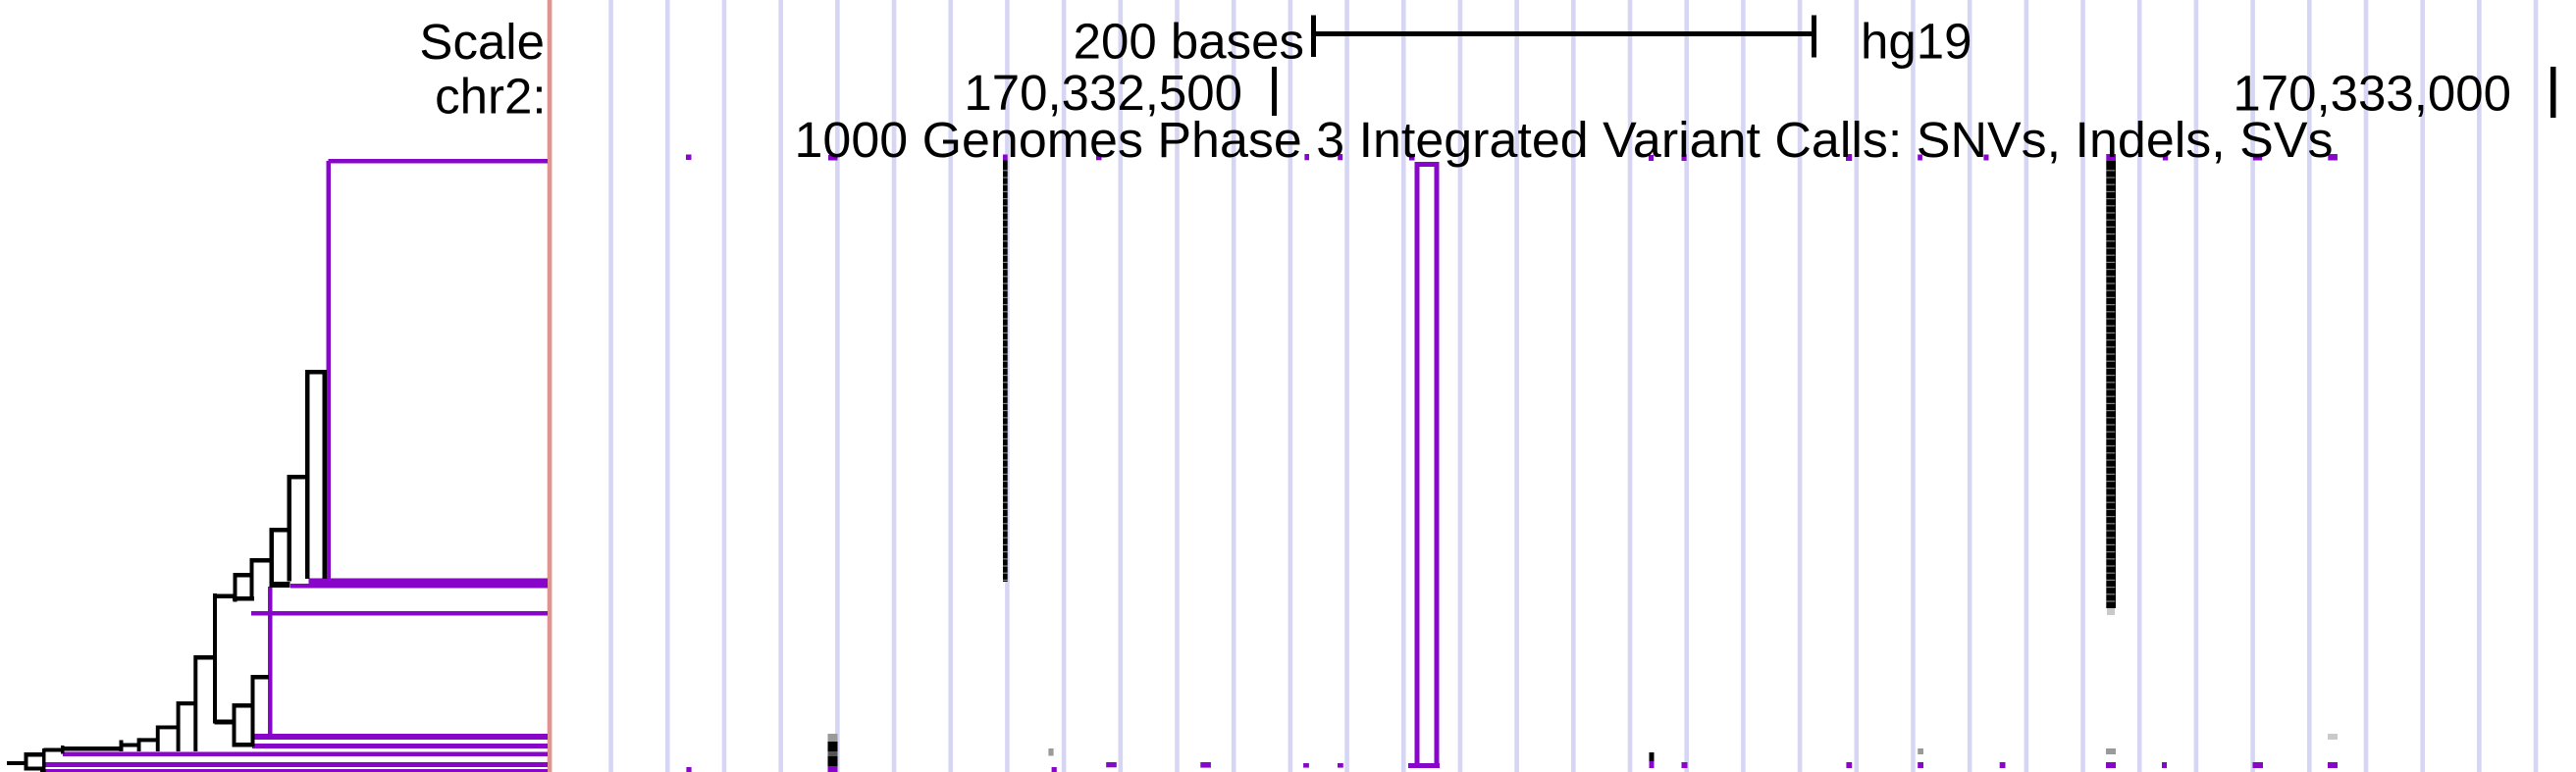 The image size is (2576, 772). What do you see at coordinates (2372, 94) in the screenshot?
I see `svg-text: 170,333,000` at bounding box center [2372, 94].